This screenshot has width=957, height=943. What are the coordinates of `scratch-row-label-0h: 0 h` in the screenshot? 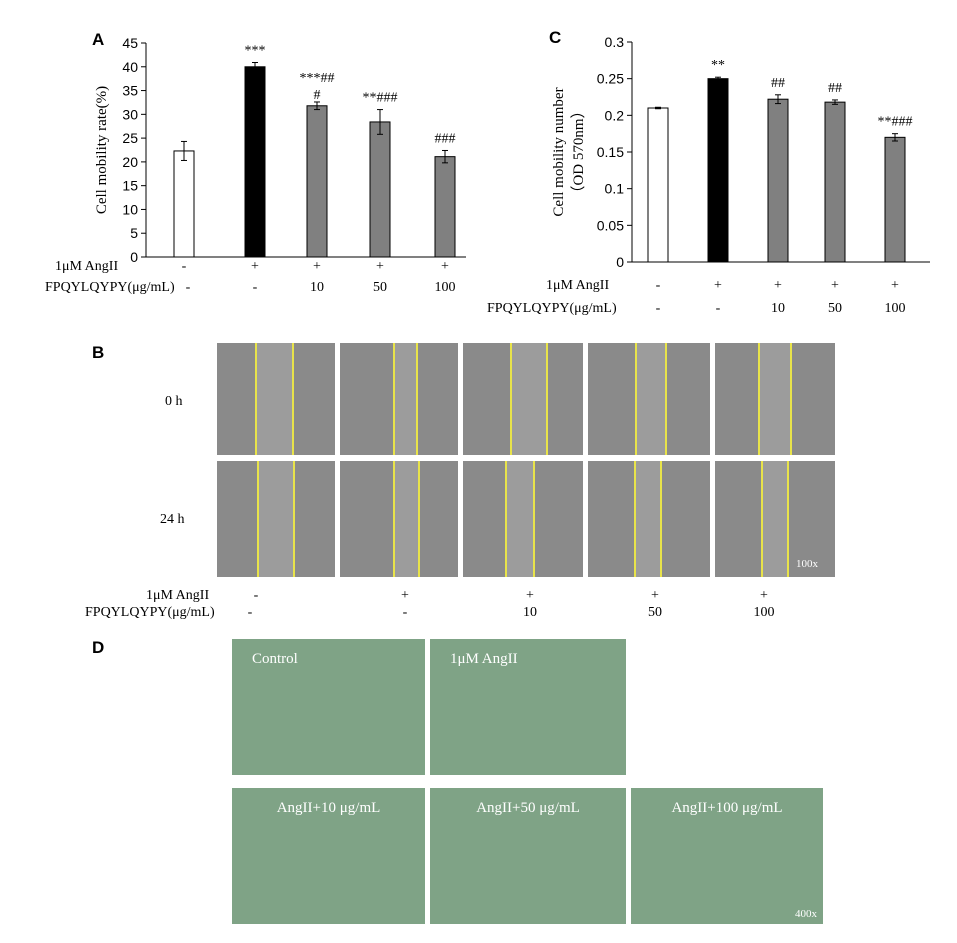 It's located at (174, 401).